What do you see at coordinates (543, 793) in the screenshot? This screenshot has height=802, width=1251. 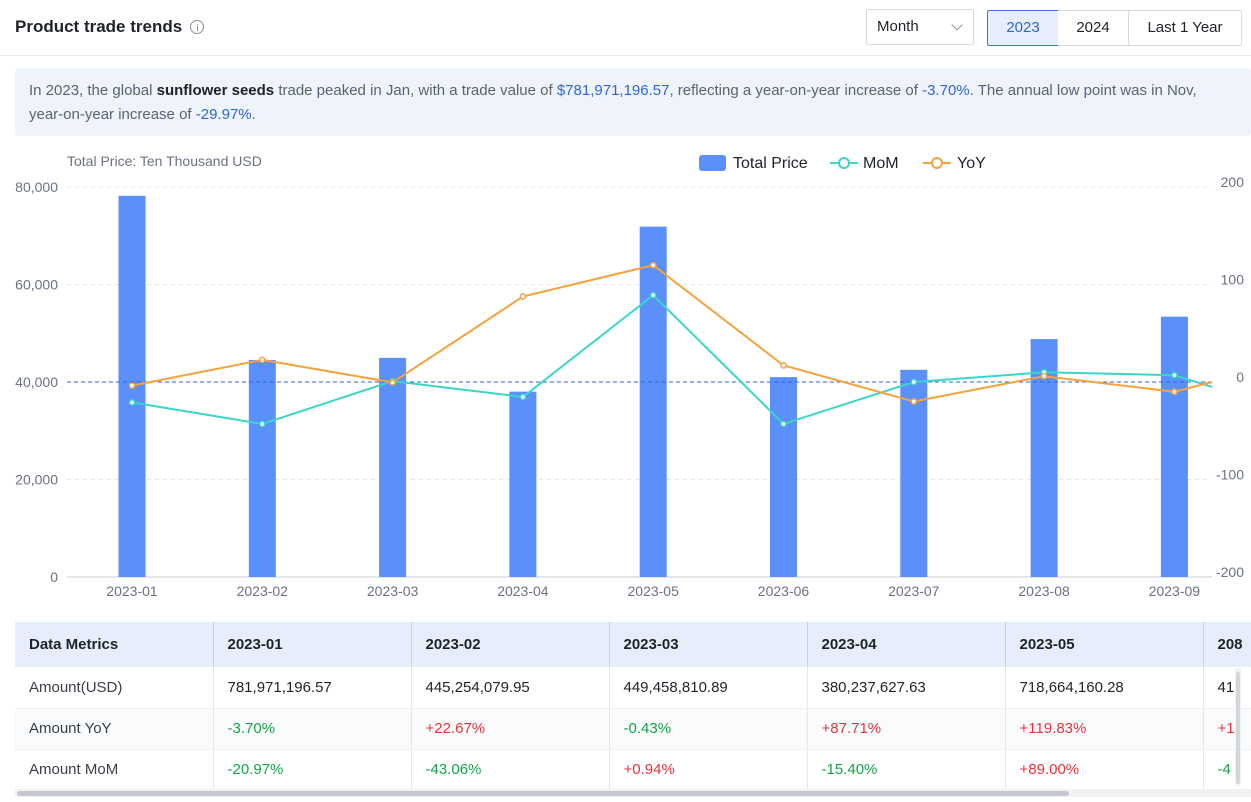 I see `horizontal-scrollbar-thumb` at bounding box center [543, 793].